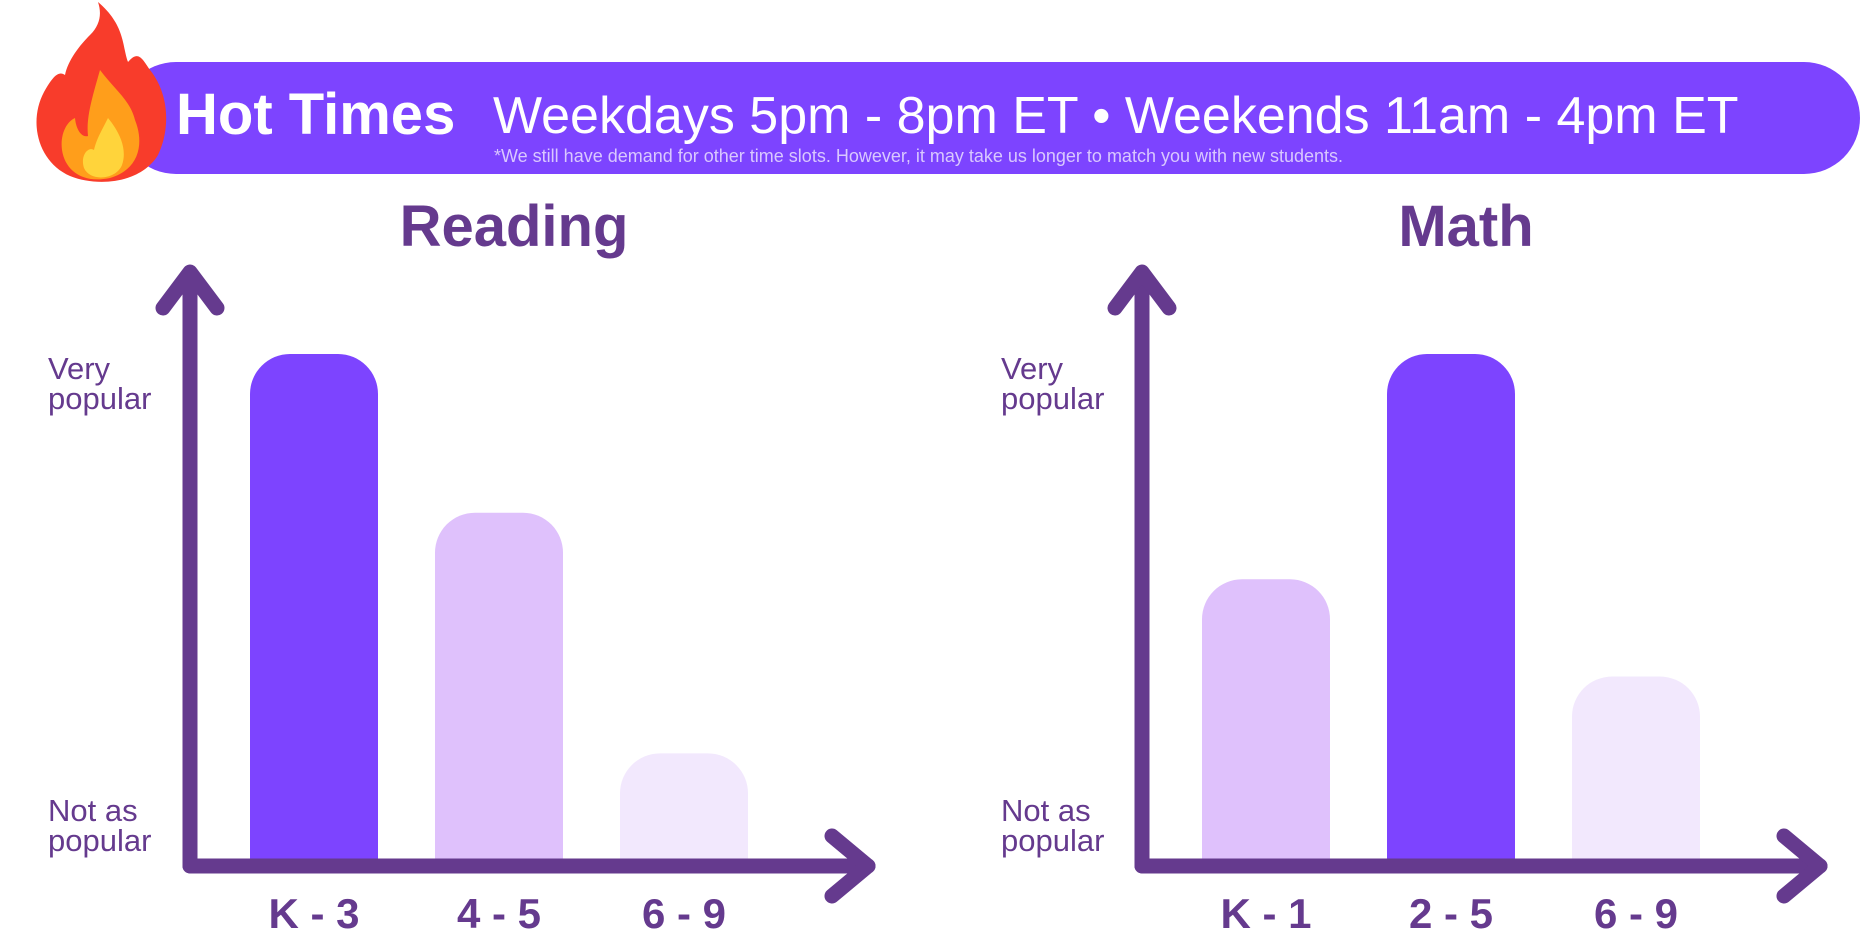  What do you see at coordinates (100, 825) in the screenshot?
I see `reading-y-label-bottom: Not as popular` at bounding box center [100, 825].